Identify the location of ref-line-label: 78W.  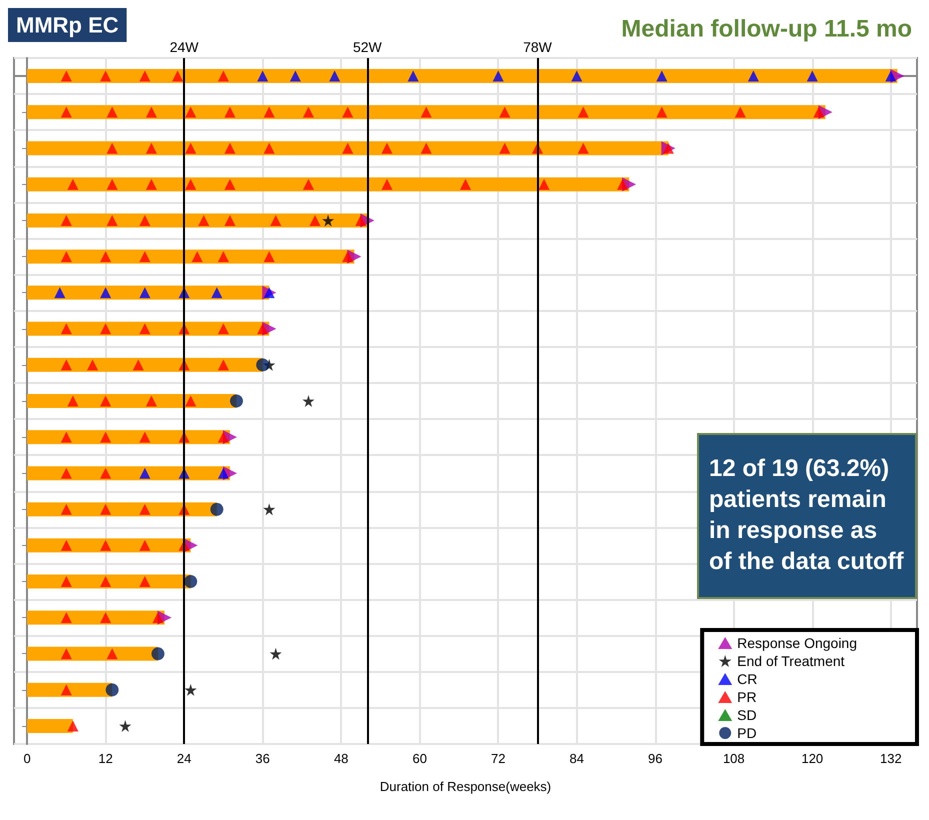
(538, 47).